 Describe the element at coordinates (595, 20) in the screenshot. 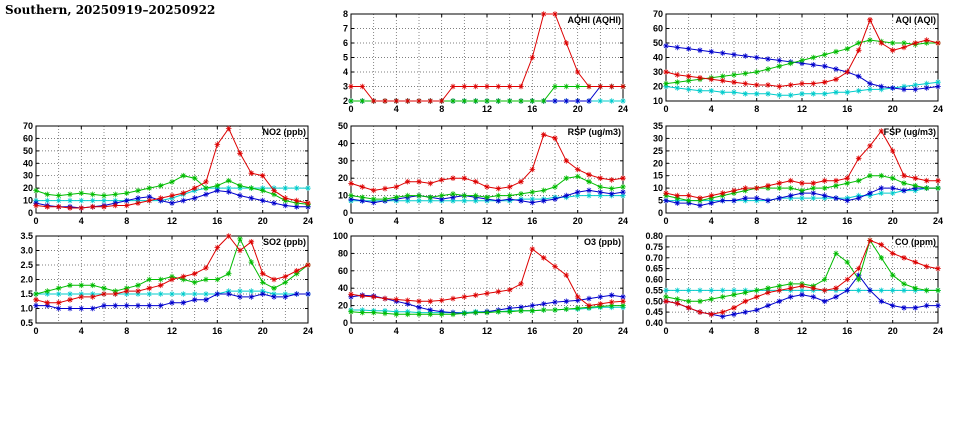

I see `svg-text: AQHI (AQHI)` at that location.